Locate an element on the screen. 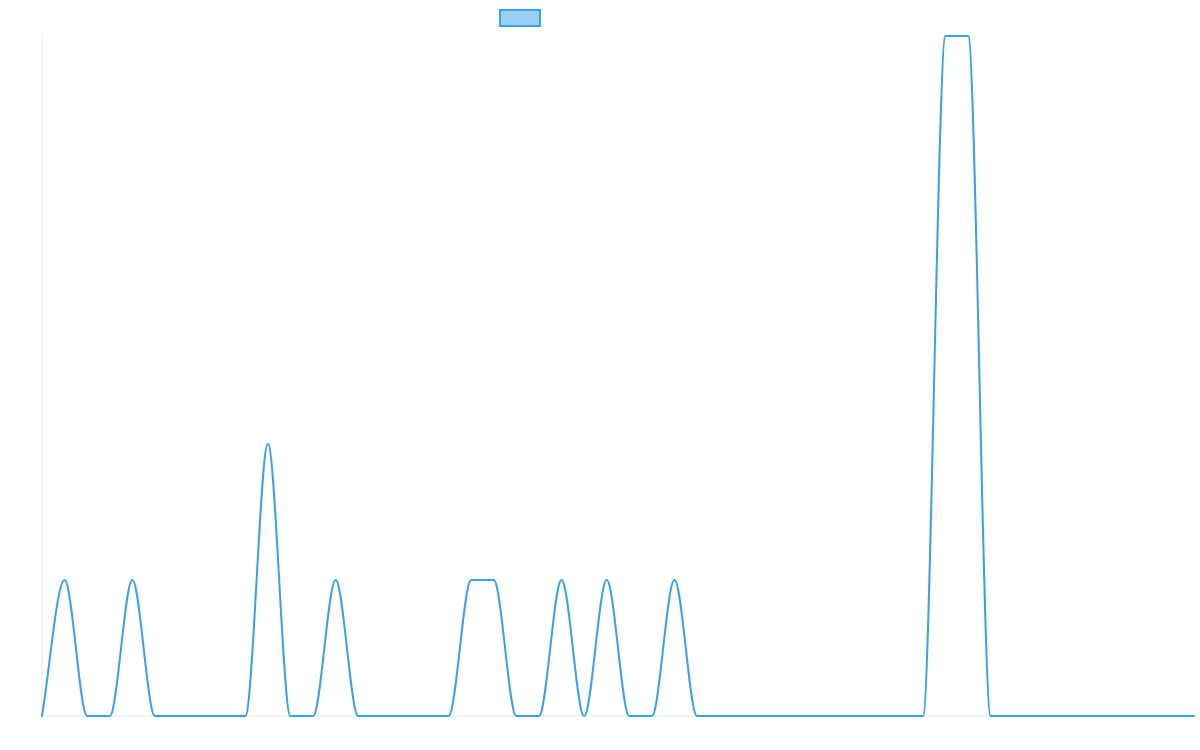  legend-swatch is located at coordinates (520, 18).